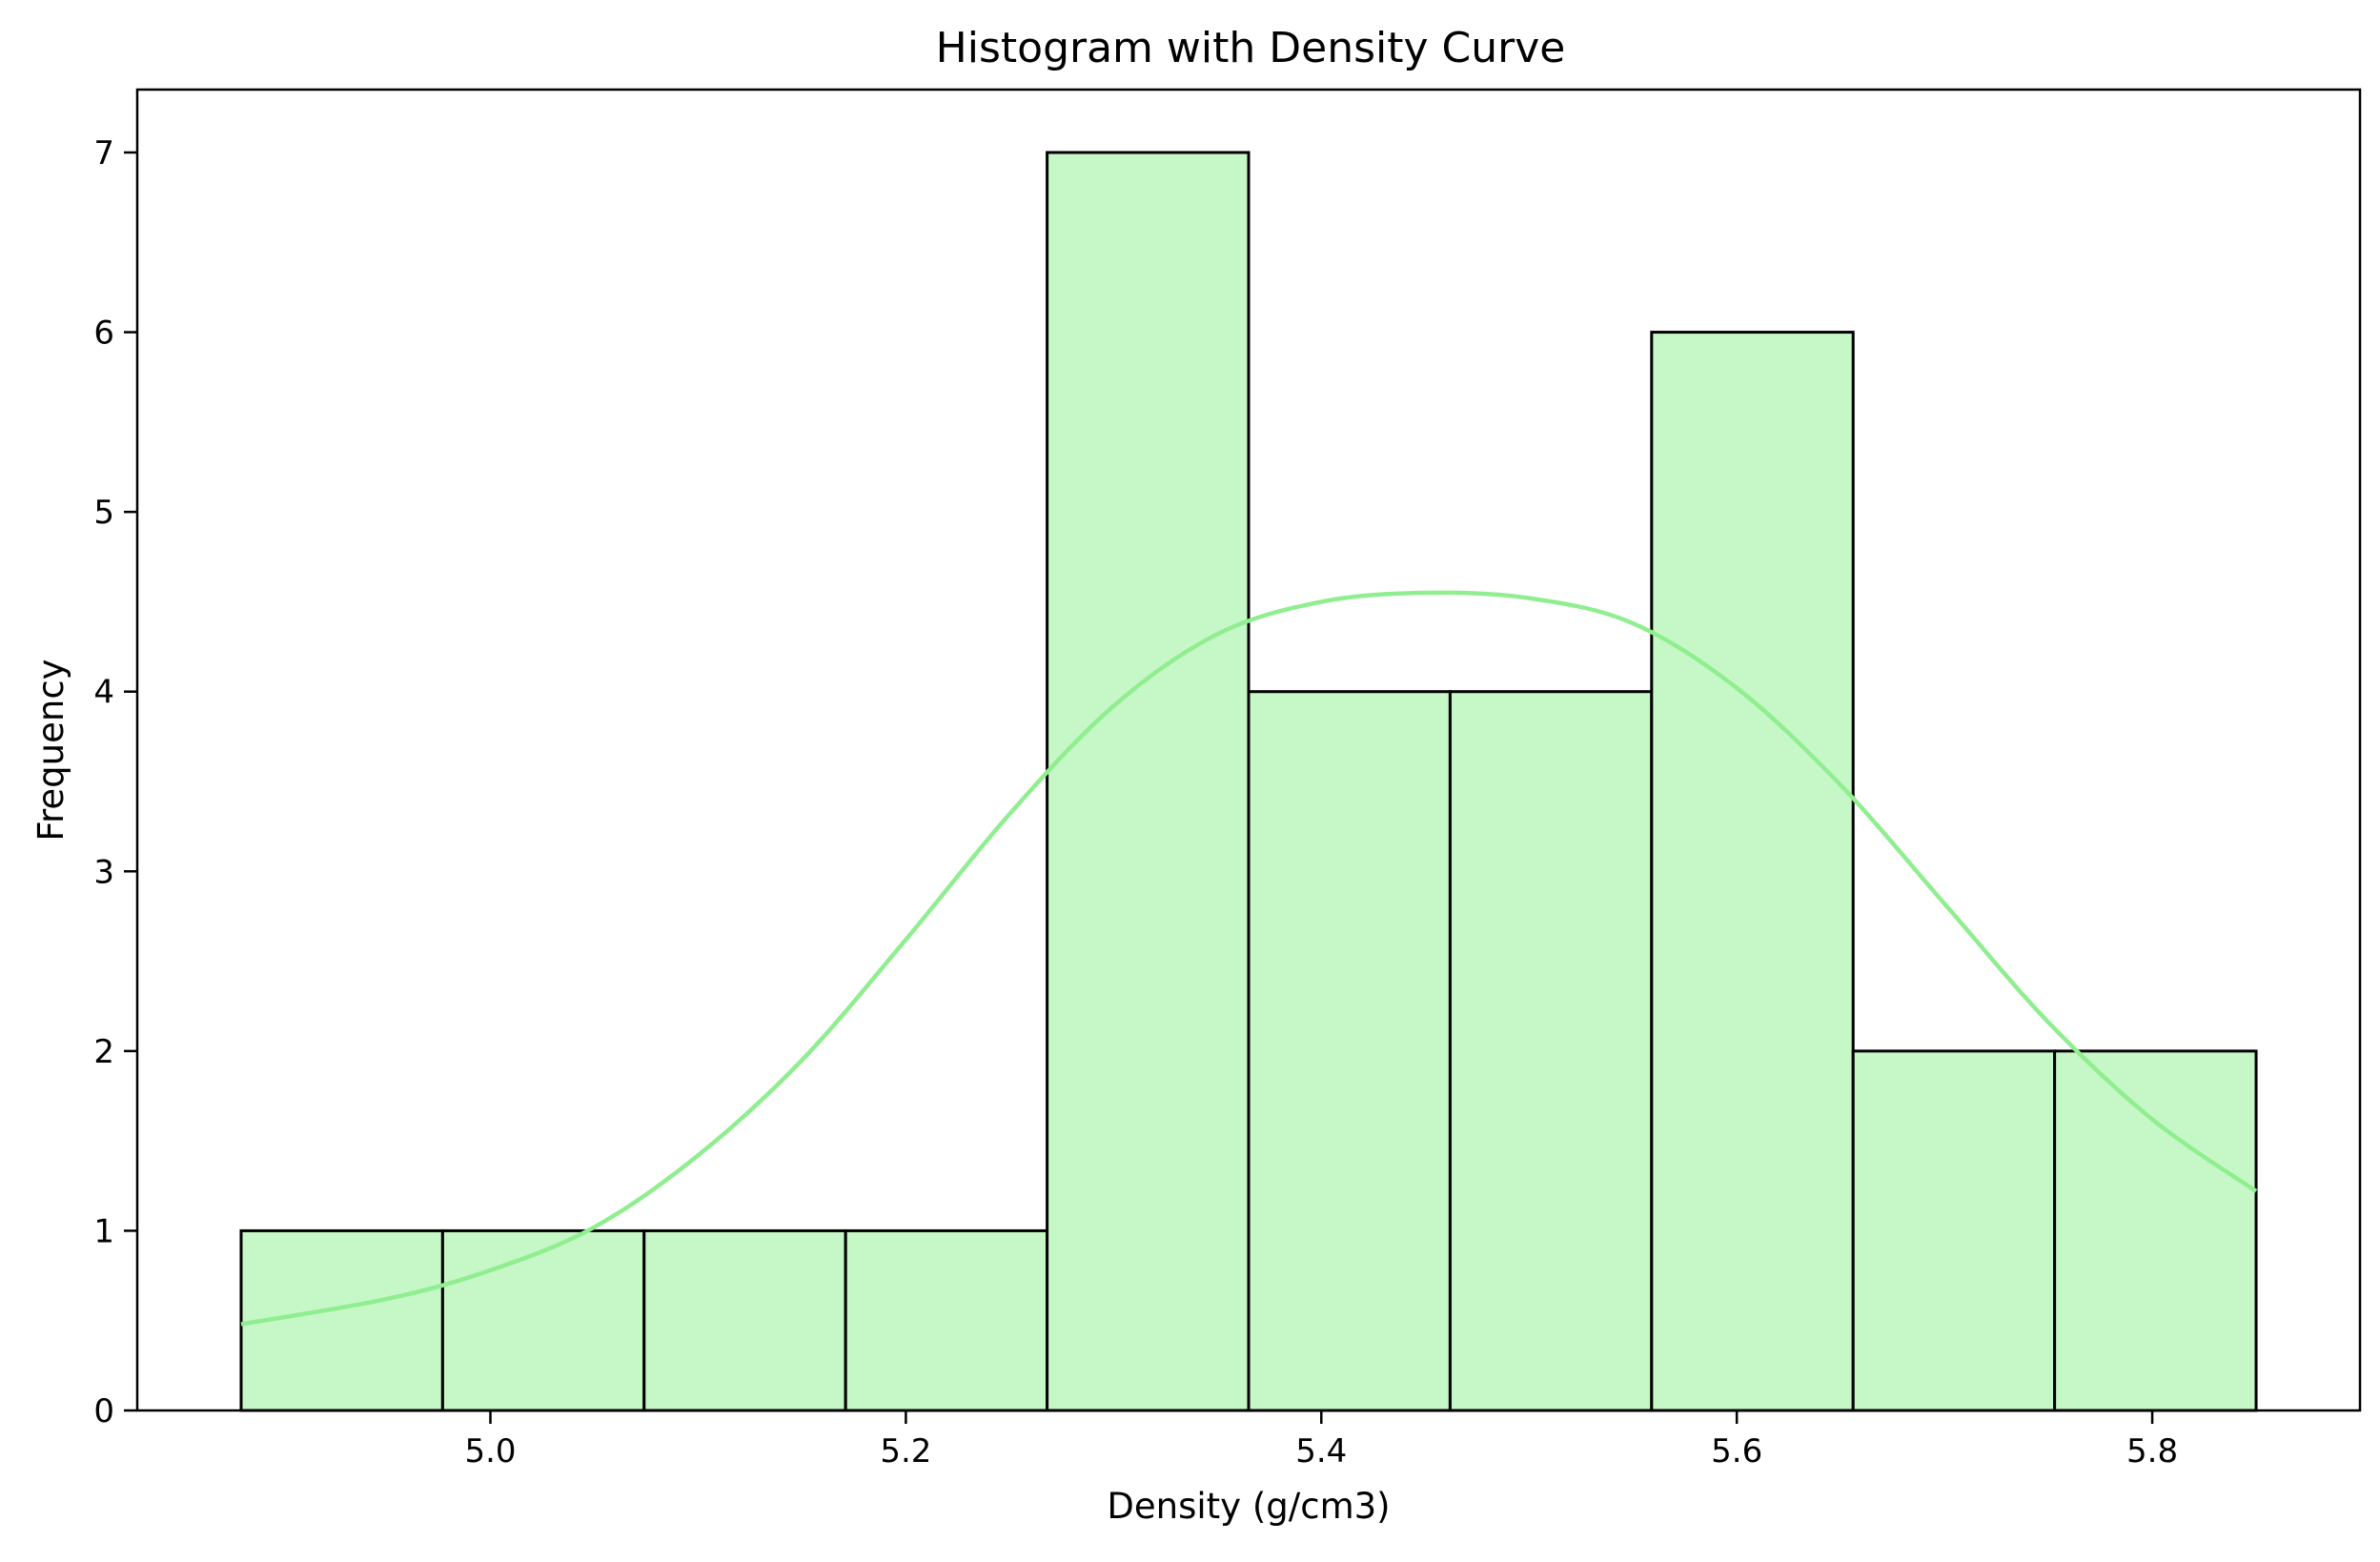 Image resolution: width=2380 pixels, height=1562 pixels. I want to click on y-axis-label: Frequency, so click(51, 750).